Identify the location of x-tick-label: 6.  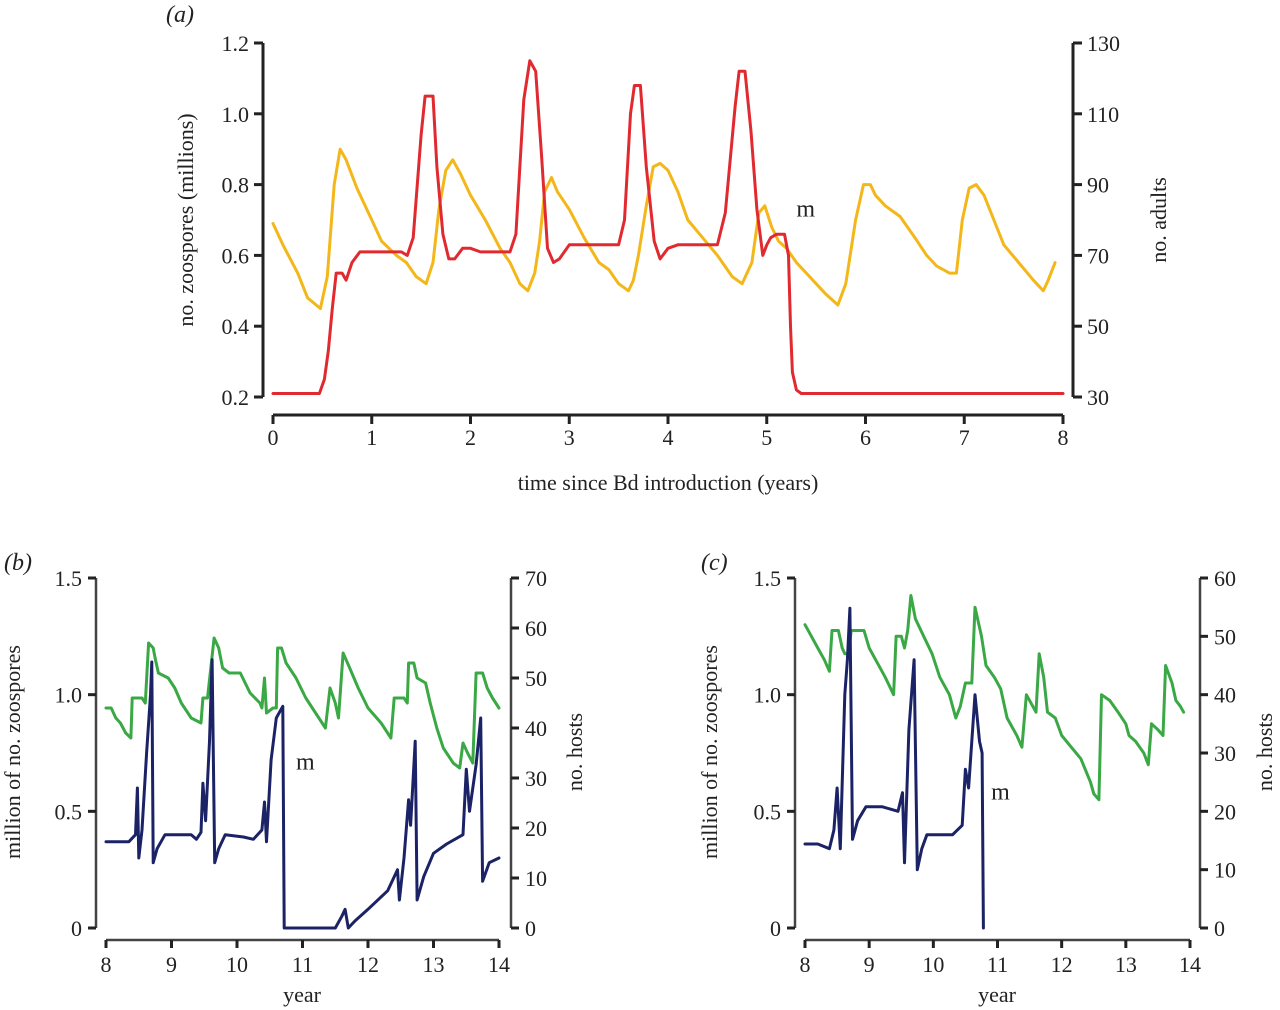
(865, 437).